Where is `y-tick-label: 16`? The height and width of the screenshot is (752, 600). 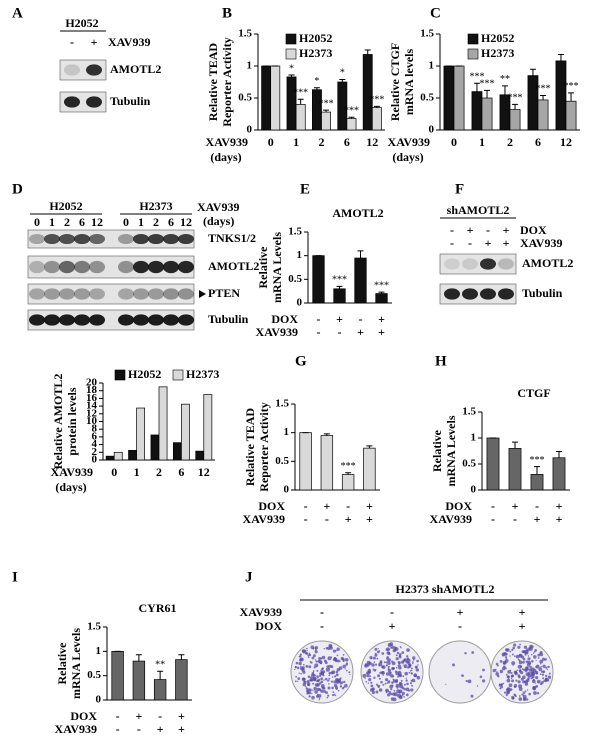 y-tick-label: 16 is located at coordinates (92, 398).